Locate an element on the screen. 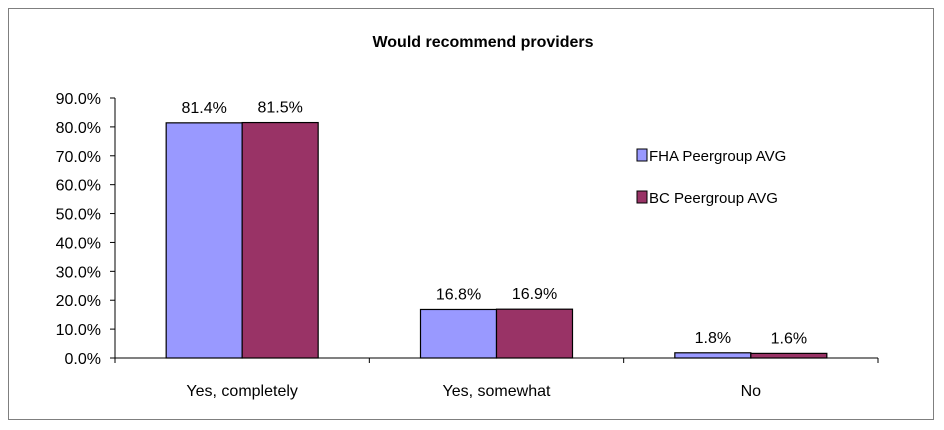  legend-label: BC Peergroup AVG is located at coordinates (713, 198).